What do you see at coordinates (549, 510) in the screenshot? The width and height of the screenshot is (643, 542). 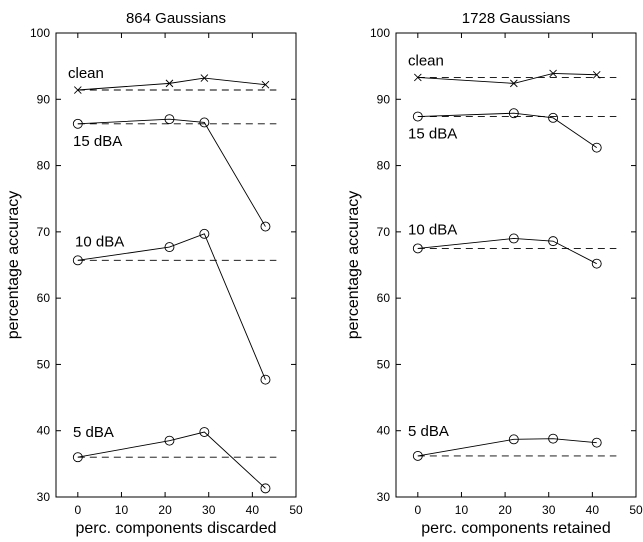 I see `x-tick-label: 30` at bounding box center [549, 510].